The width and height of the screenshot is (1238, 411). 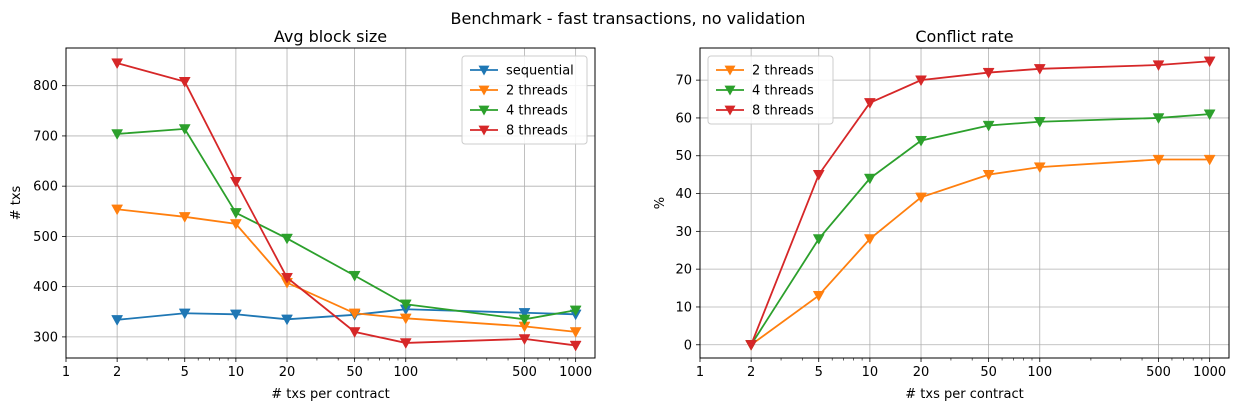 I want to click on legend-label: 2 threads, so click(x=783, y=71).